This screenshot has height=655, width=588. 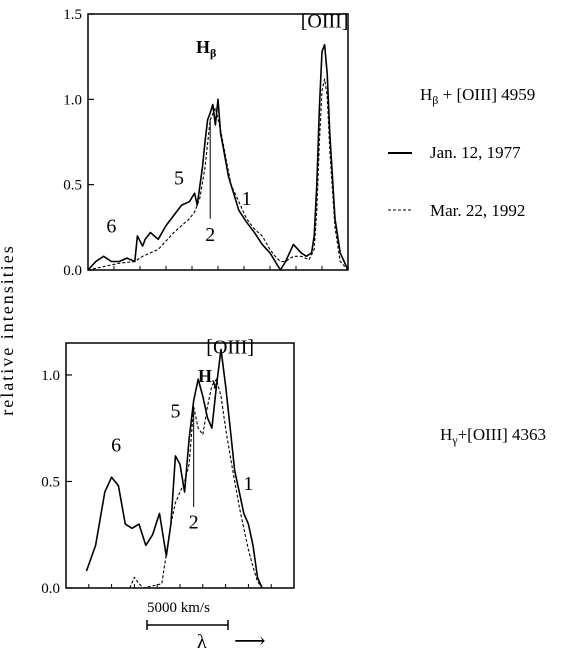 I want to click on top-annotation: [OIII], so click(x=325, y=22).